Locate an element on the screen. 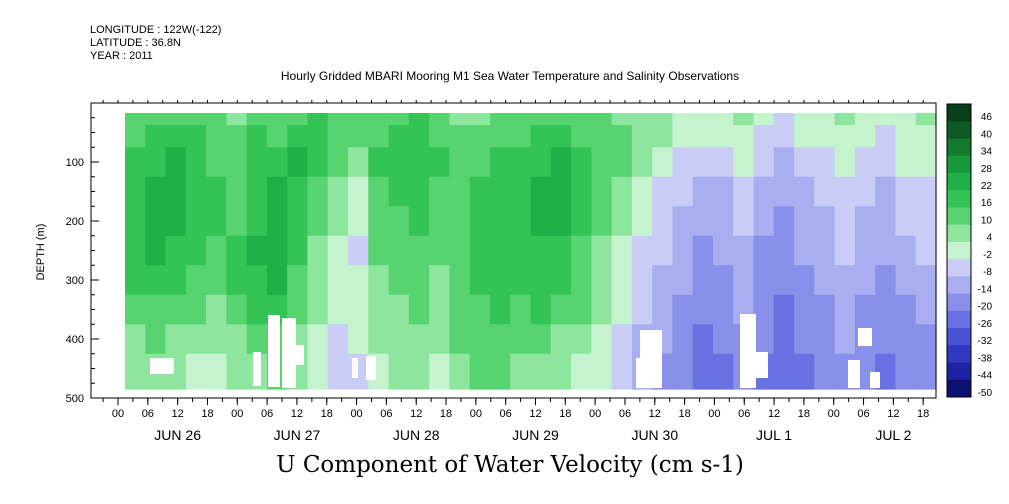  colorbar-label: -14 is located at coordinates (985, 289).